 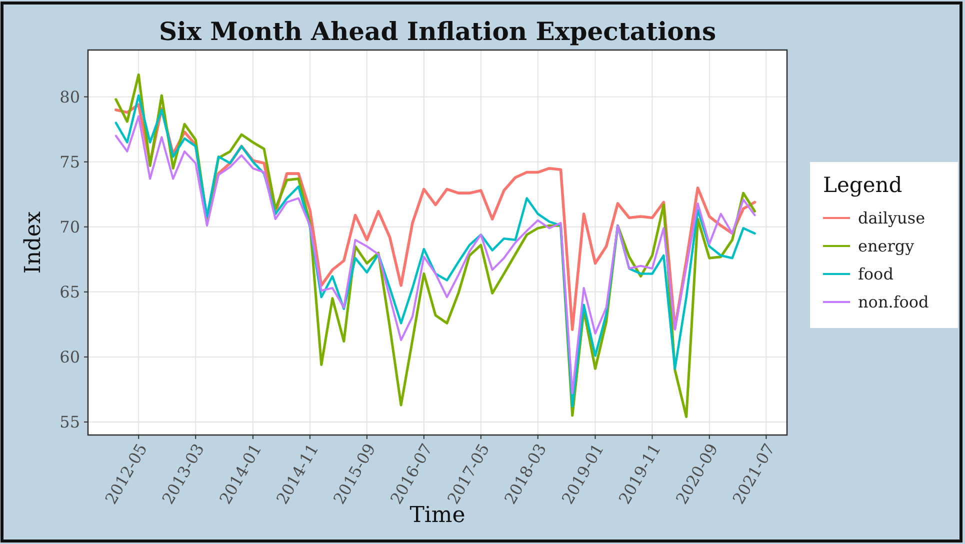 What do you see at coordinates (892, 218) in the screenshot?
I see `legend-label: dailyuse` at bounding box center [892, 218].